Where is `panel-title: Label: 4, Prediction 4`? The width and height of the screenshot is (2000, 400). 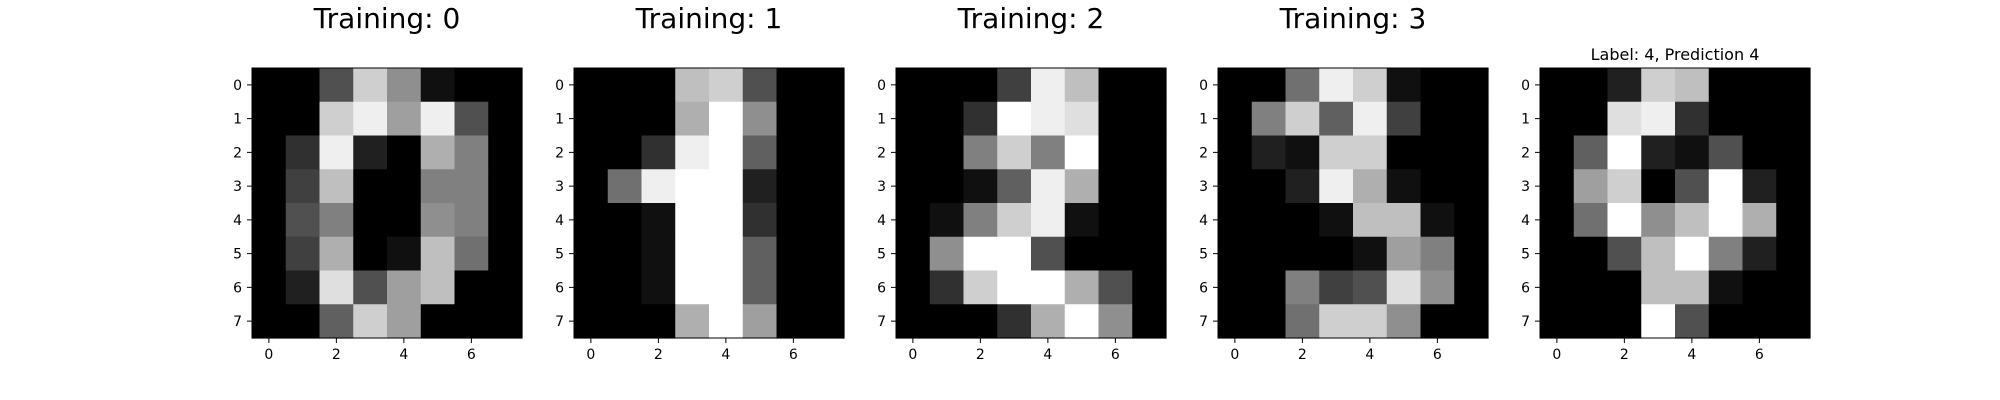 panel-title: Label: 4, Prediction 4 is located at coordinates (1675, 54).